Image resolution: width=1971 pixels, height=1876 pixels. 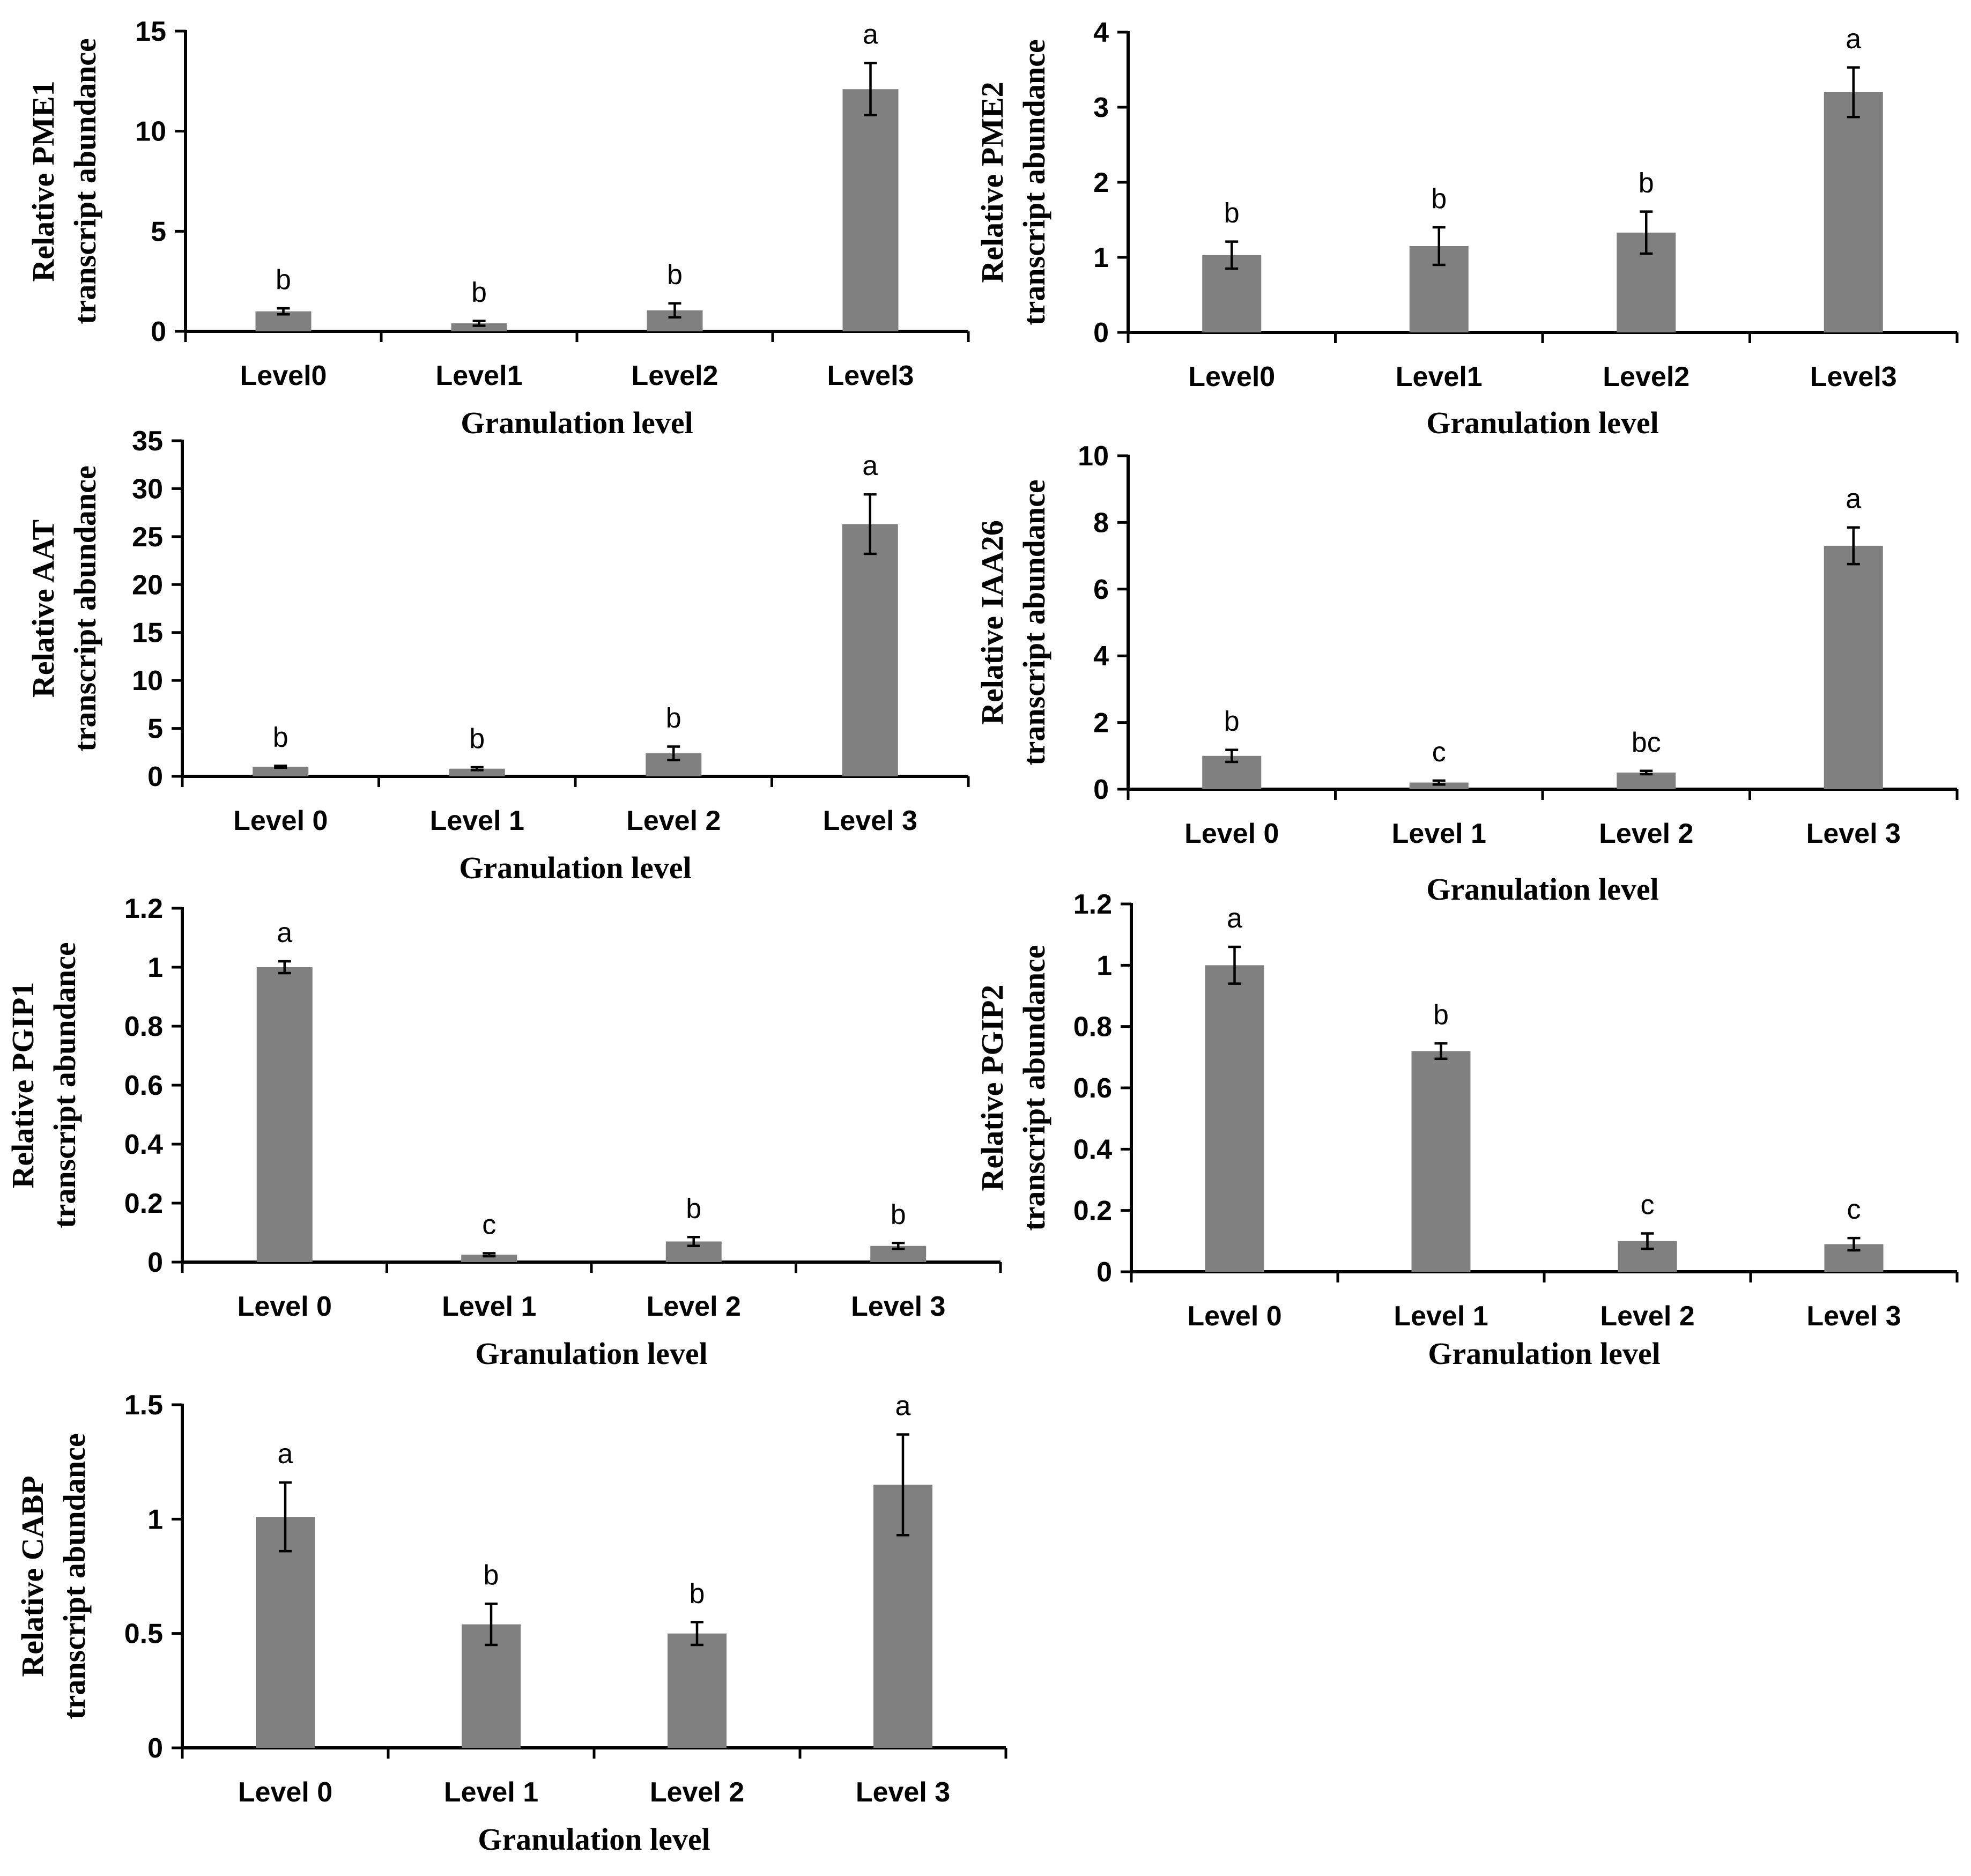 What do you see at coordinates (1101, 522) in the screenshot?
I see `y-tick-label: 8` at bounding box center [1101, 522].